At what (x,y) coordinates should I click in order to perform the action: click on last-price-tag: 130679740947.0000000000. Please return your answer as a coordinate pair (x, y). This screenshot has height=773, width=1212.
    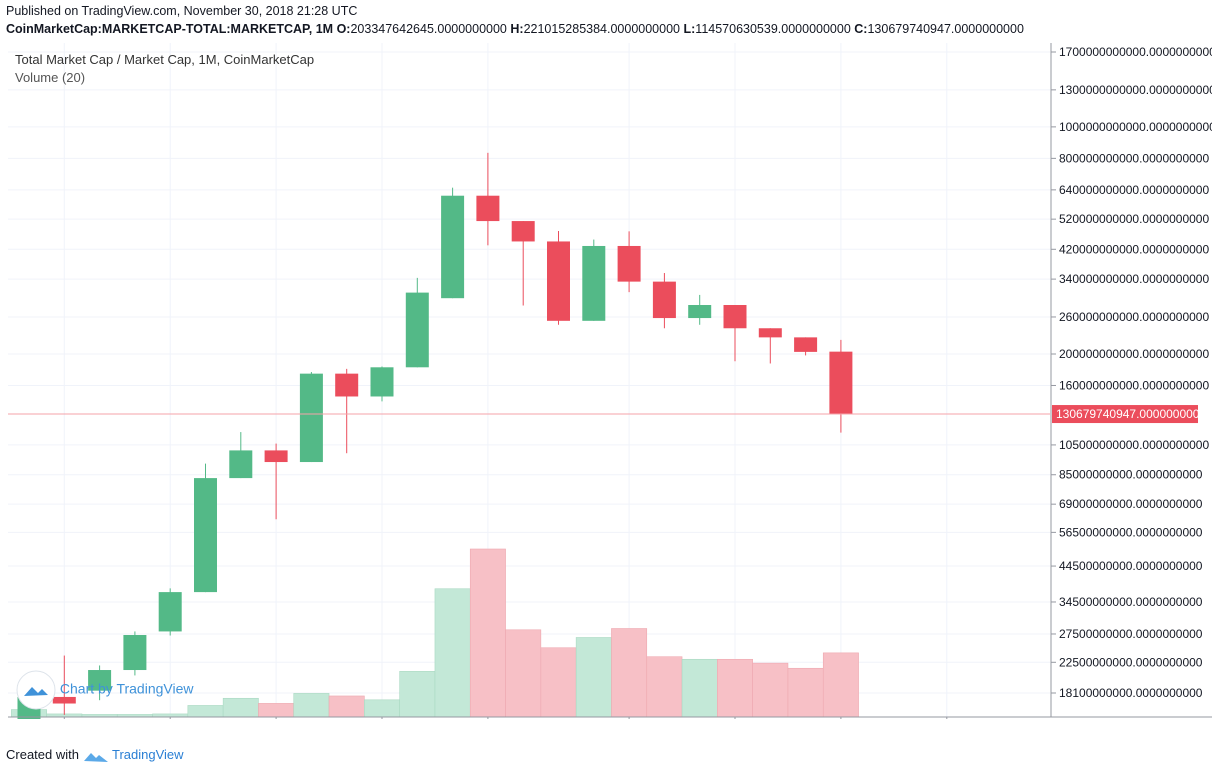
    Looking at the image, I should click on (1129, 414).